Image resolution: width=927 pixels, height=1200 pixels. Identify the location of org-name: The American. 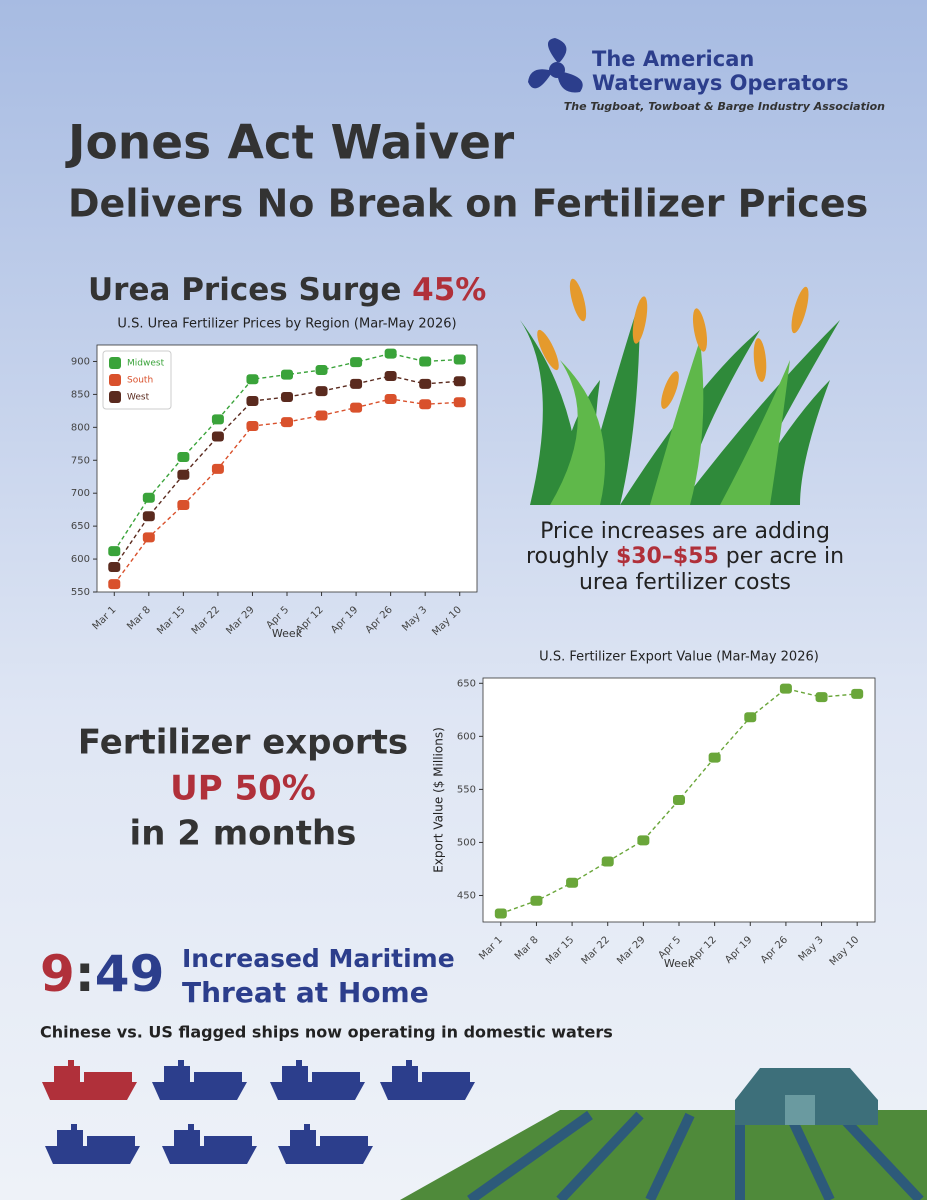
(673, 59).